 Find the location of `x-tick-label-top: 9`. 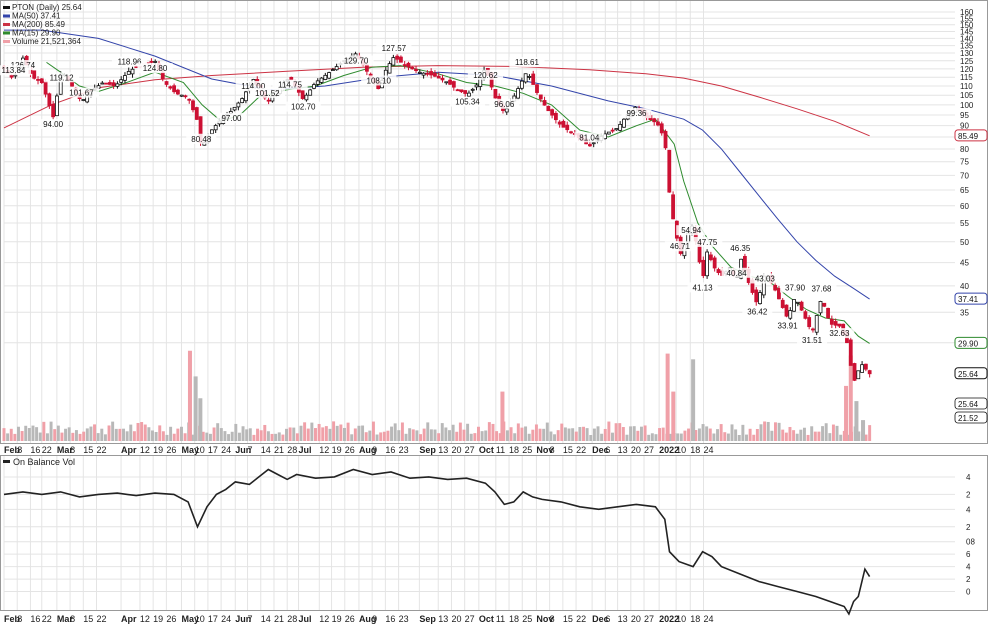

x-tick-label-top: 9 is located at coordinates (374, 450).